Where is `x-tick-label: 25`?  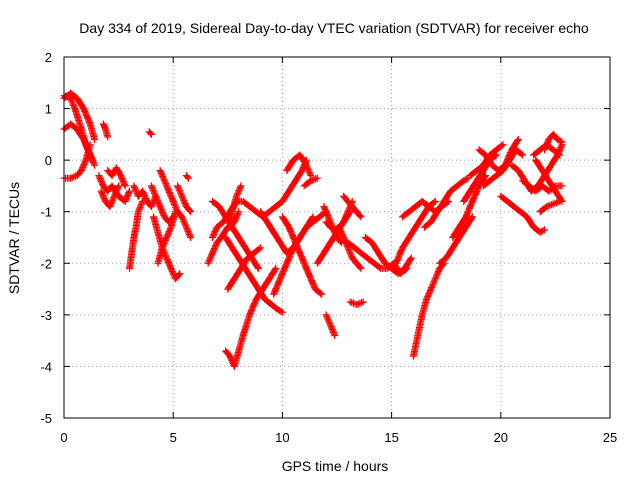
x-tick-label: 25 is located at coordinates (610, 437).